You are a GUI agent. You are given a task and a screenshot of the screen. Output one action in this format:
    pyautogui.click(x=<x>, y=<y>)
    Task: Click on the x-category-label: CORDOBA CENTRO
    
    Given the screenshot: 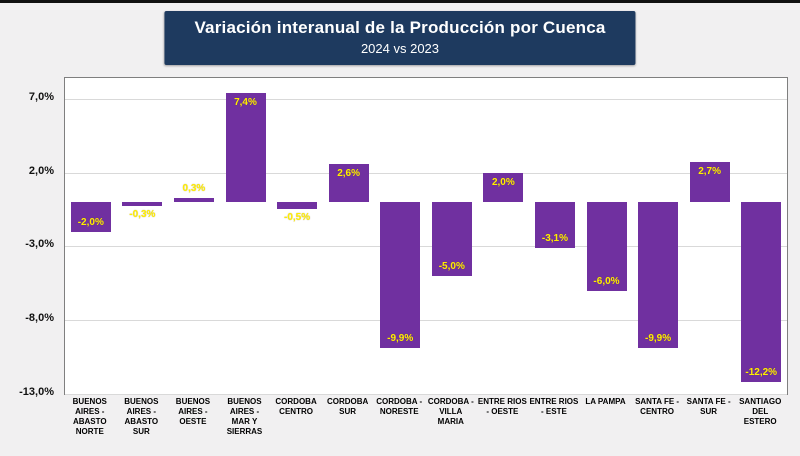 What is the action you would take?
    pyautogui.click(x=296, y=406)
    